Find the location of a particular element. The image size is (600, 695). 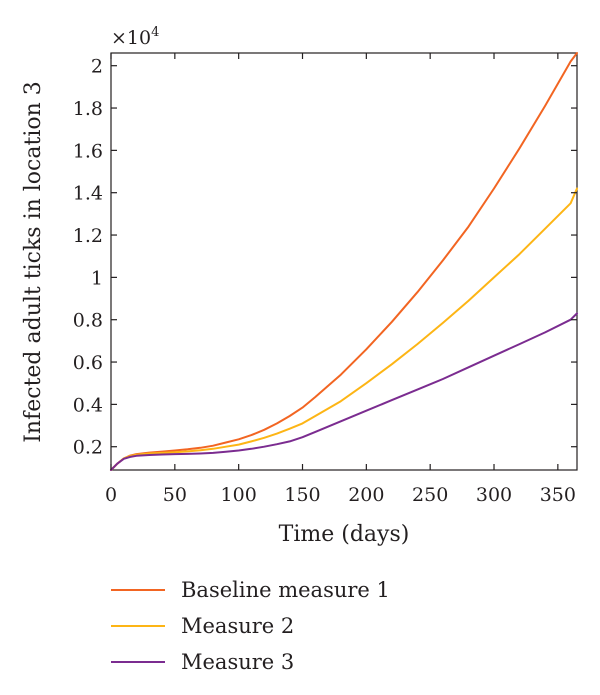

x-tick-label: 150 is located at coordinates (302, 495).